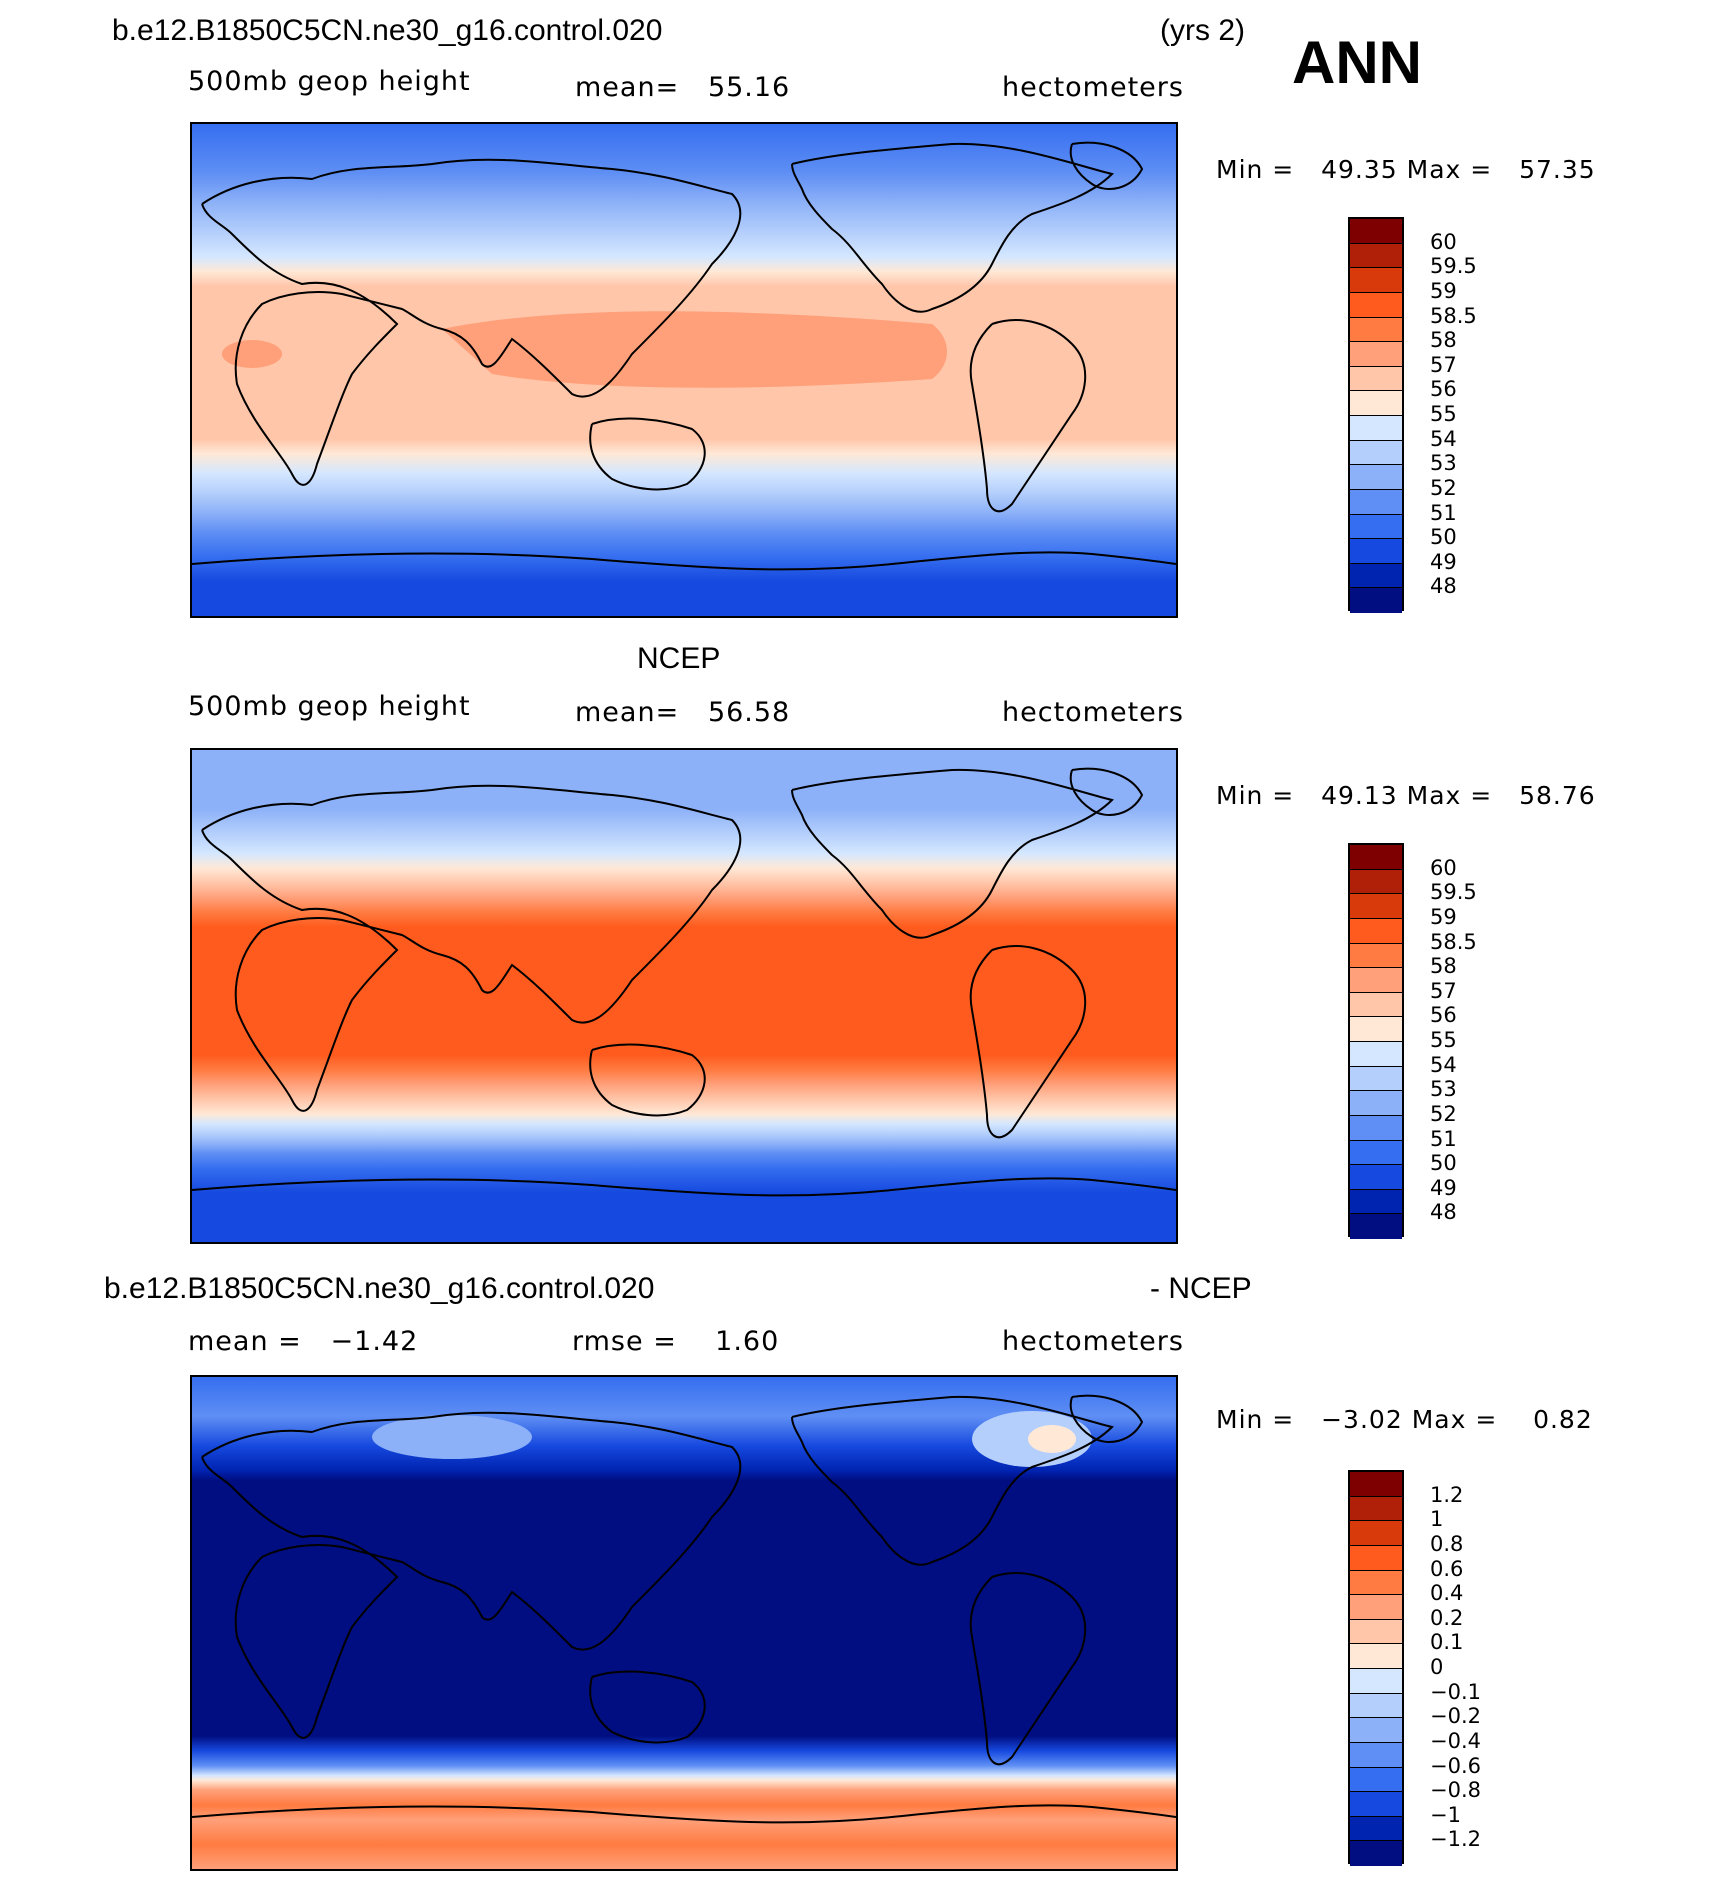 The height and width of the screenshot is (1881, 1710). What do you see at coordinates (1406, 169) in the screenshot?
I see `panel1-minmax: Min = 49.35 Max = 57.35` at bounding box center [1406, 169].